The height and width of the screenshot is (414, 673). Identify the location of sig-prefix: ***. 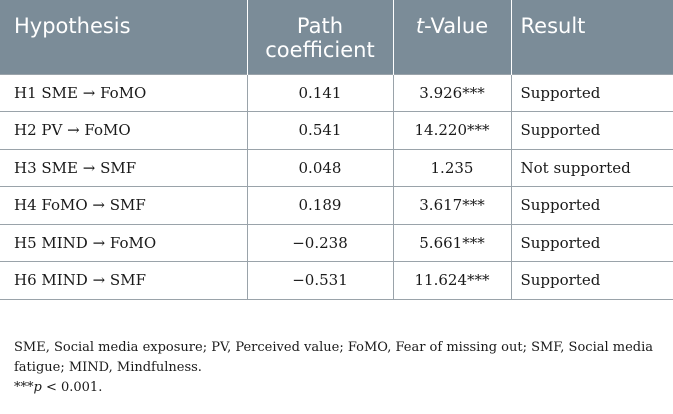
(24, 387).